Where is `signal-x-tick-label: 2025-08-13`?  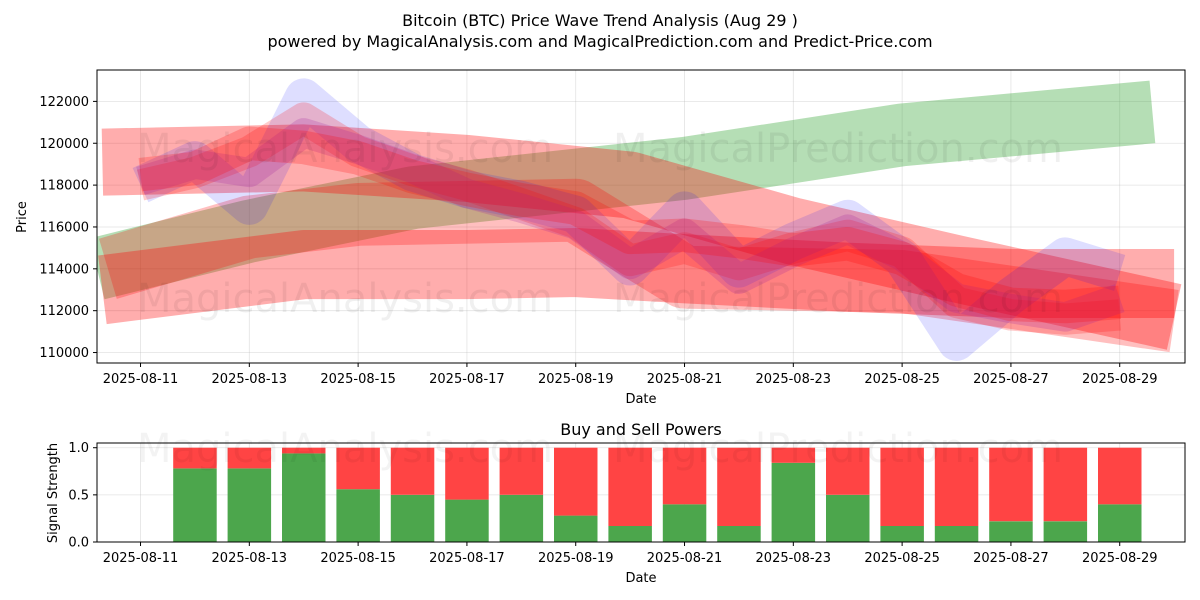 signal-x-tick-label: 2025-08-13 is located at coordinates (250, 558).